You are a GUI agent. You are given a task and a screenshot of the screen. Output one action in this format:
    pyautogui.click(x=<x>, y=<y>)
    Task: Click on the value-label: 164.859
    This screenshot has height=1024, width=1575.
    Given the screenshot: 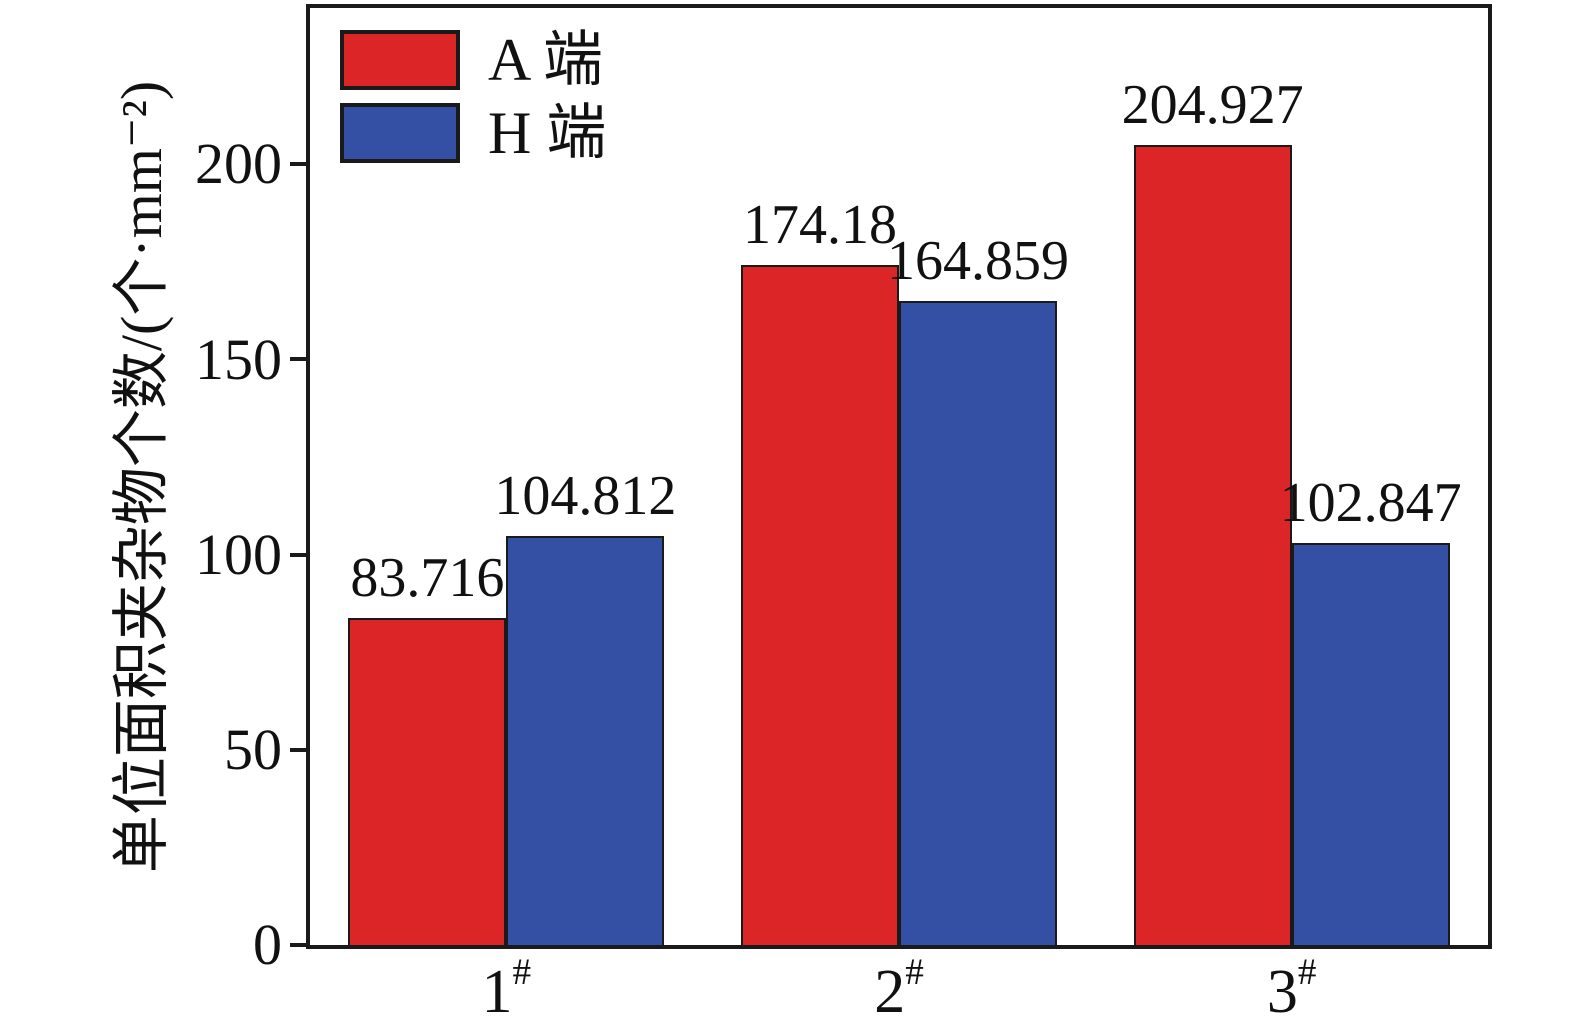 What is the action you would take?
    pyautogui.click(x=978, y=261)
    